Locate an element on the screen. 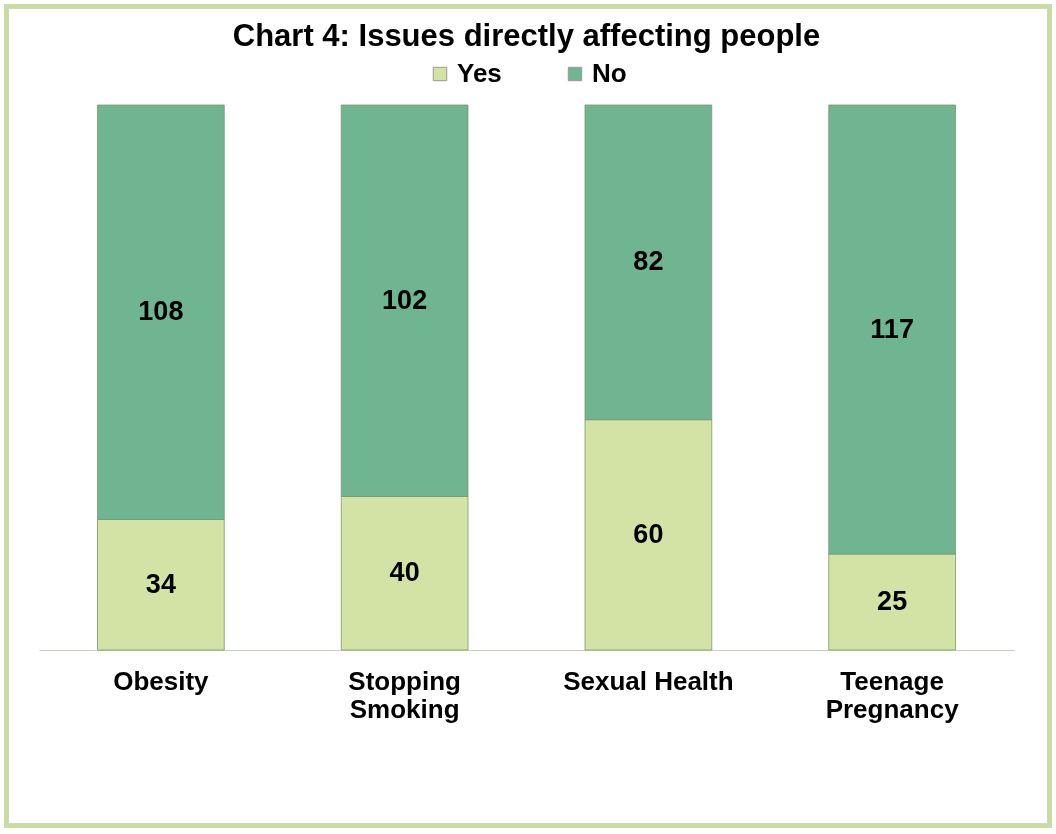 This screenshot has height=834, width=1056. data-label: 40 is located at coordinates (404, 572).